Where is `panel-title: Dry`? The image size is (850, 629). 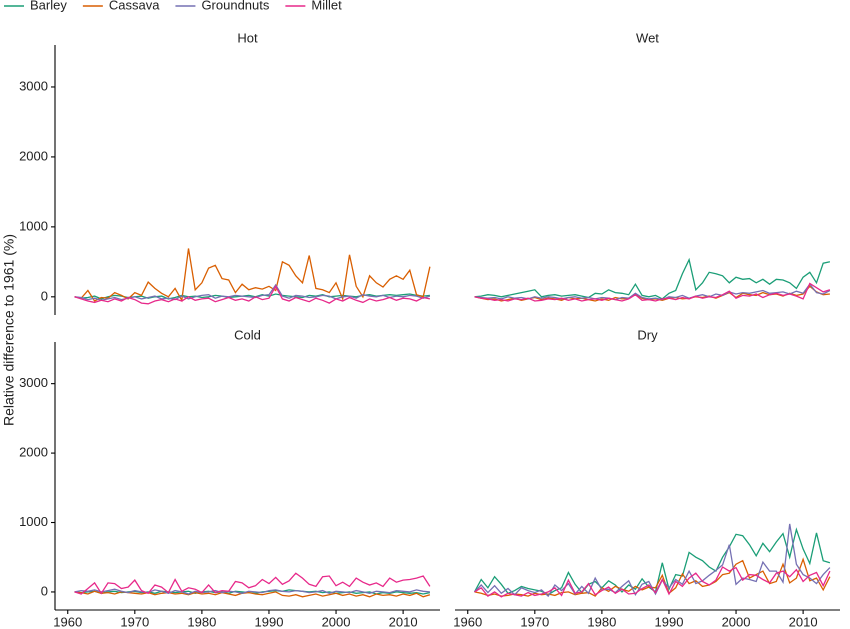
panel-title: Dry is located at coordinates (647, 334).